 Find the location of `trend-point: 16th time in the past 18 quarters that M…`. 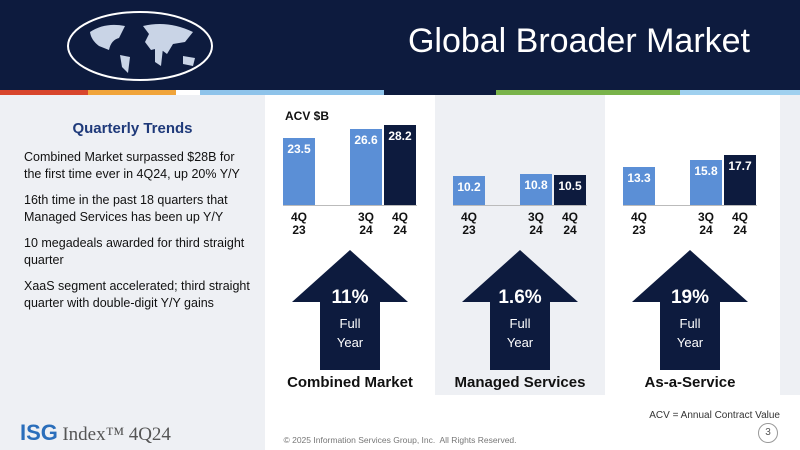

trend-point: 16th time in the past 18 quarters that M… is located at coordinates (126, 208).